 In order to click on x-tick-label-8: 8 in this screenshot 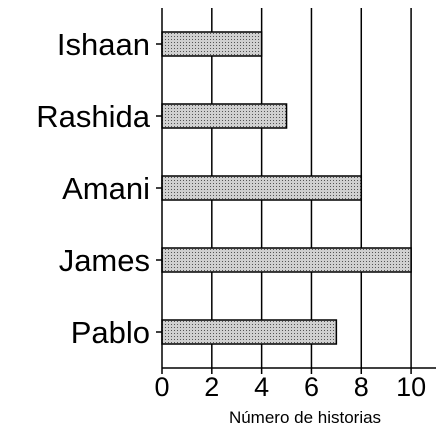, I will do `click(361, 387)`.